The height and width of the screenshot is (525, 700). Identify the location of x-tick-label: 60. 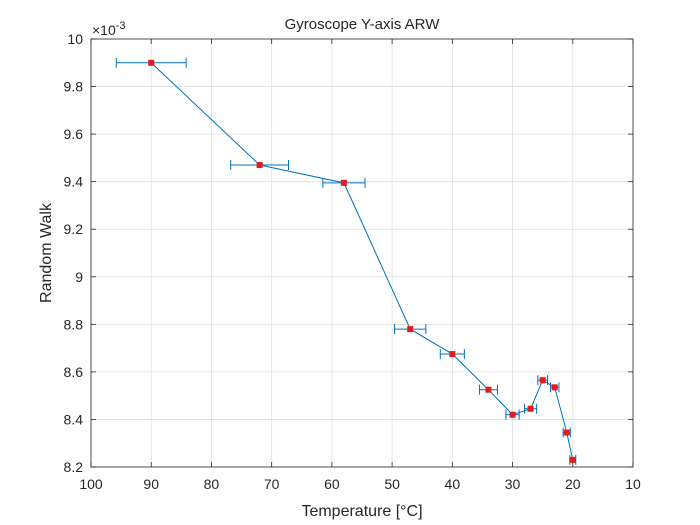
(332, 484).